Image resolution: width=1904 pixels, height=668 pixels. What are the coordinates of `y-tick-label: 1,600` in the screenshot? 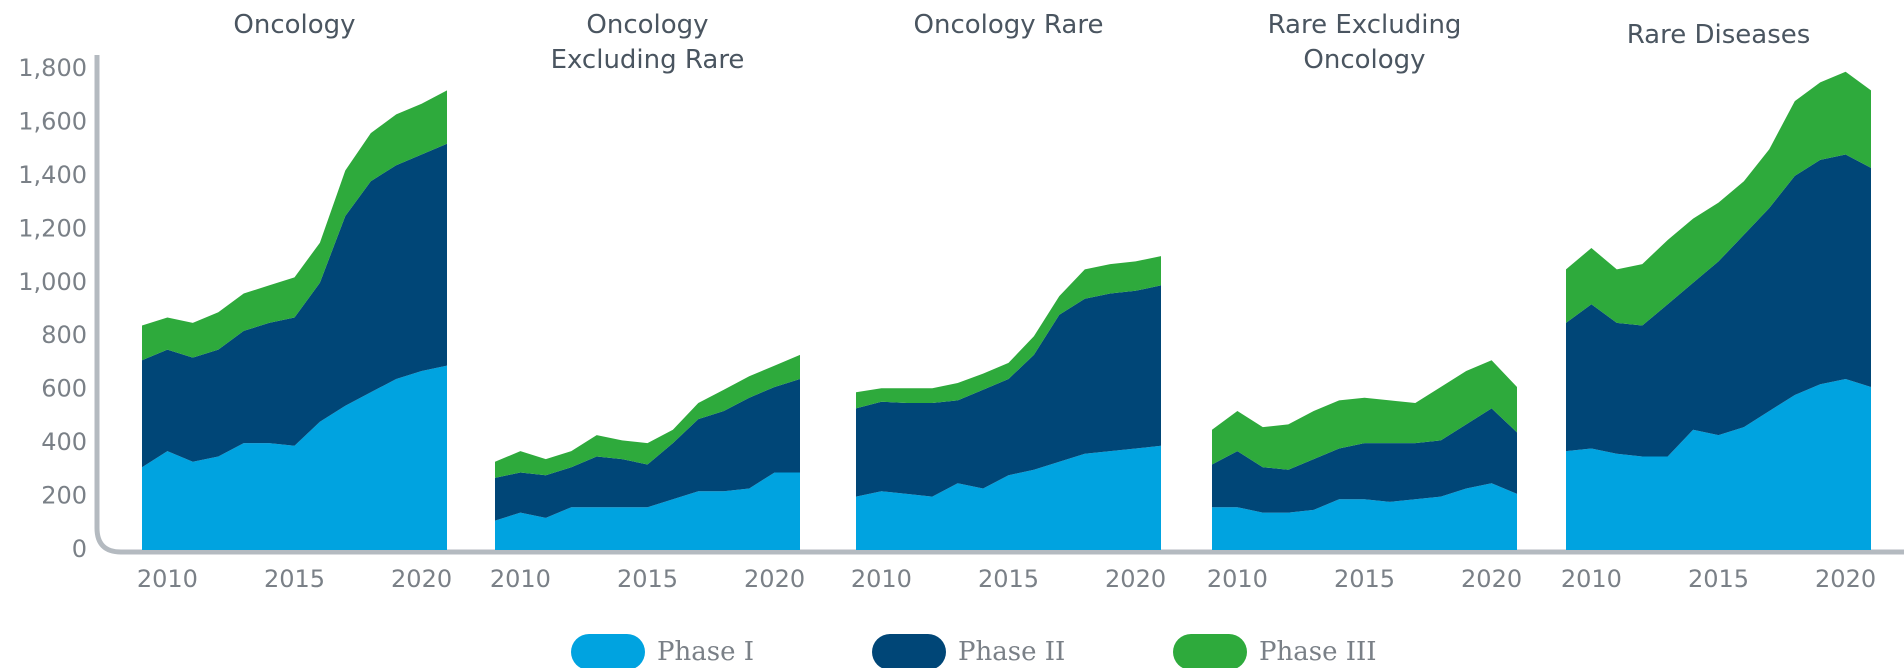 It's located at (52, 121).